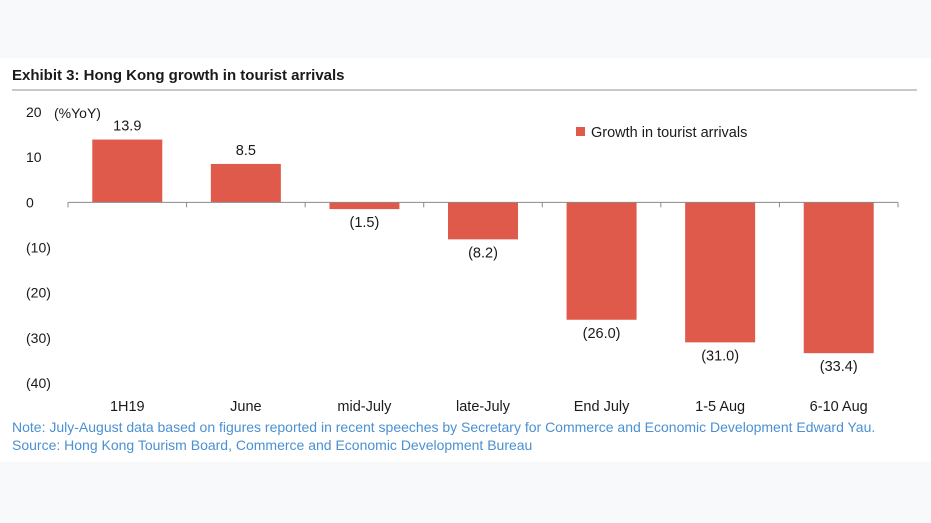 This screenshot has height=523, width=931. I want to click on legend: Growth in tourist arrivals, so click(661, 133).